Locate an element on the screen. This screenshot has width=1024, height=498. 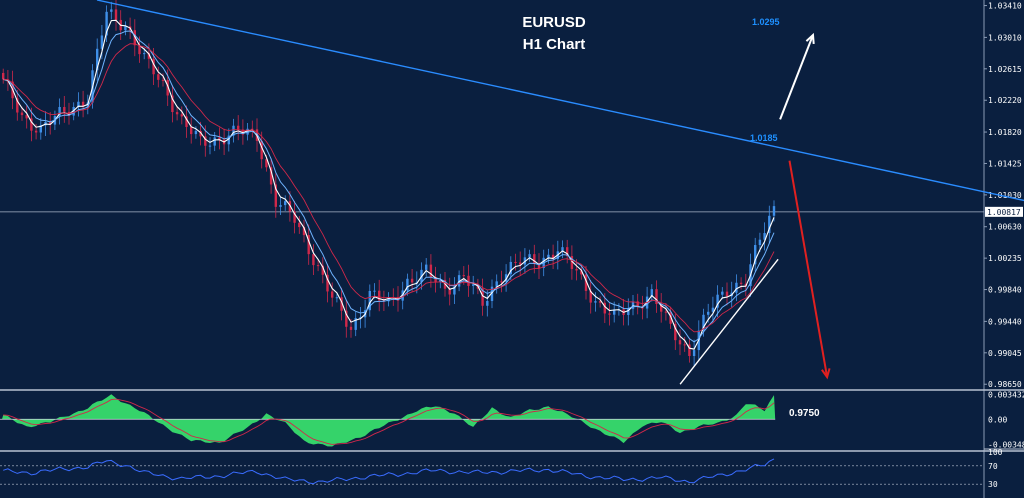
chart-title: EURUSD is located at coordinates (554, 22).